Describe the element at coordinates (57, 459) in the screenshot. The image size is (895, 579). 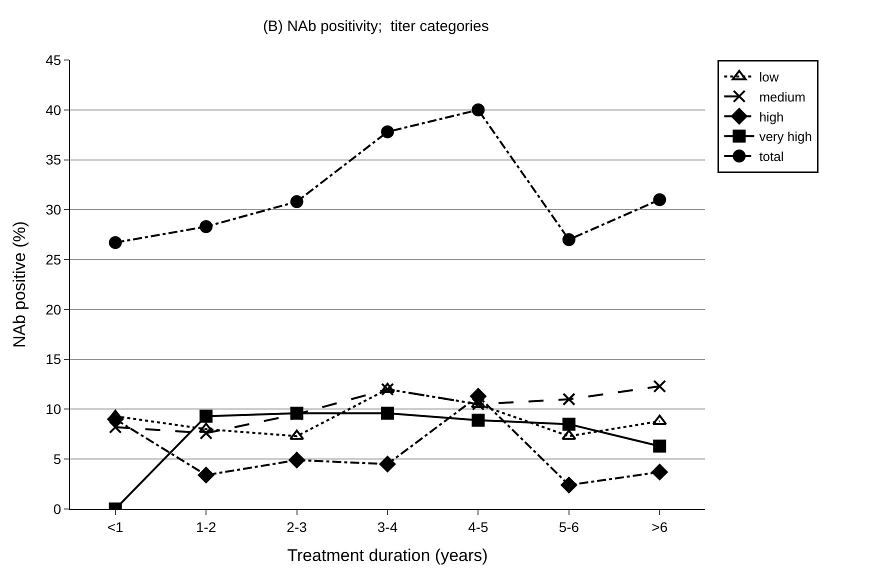
I see `y-tick-label: 5` at that location.